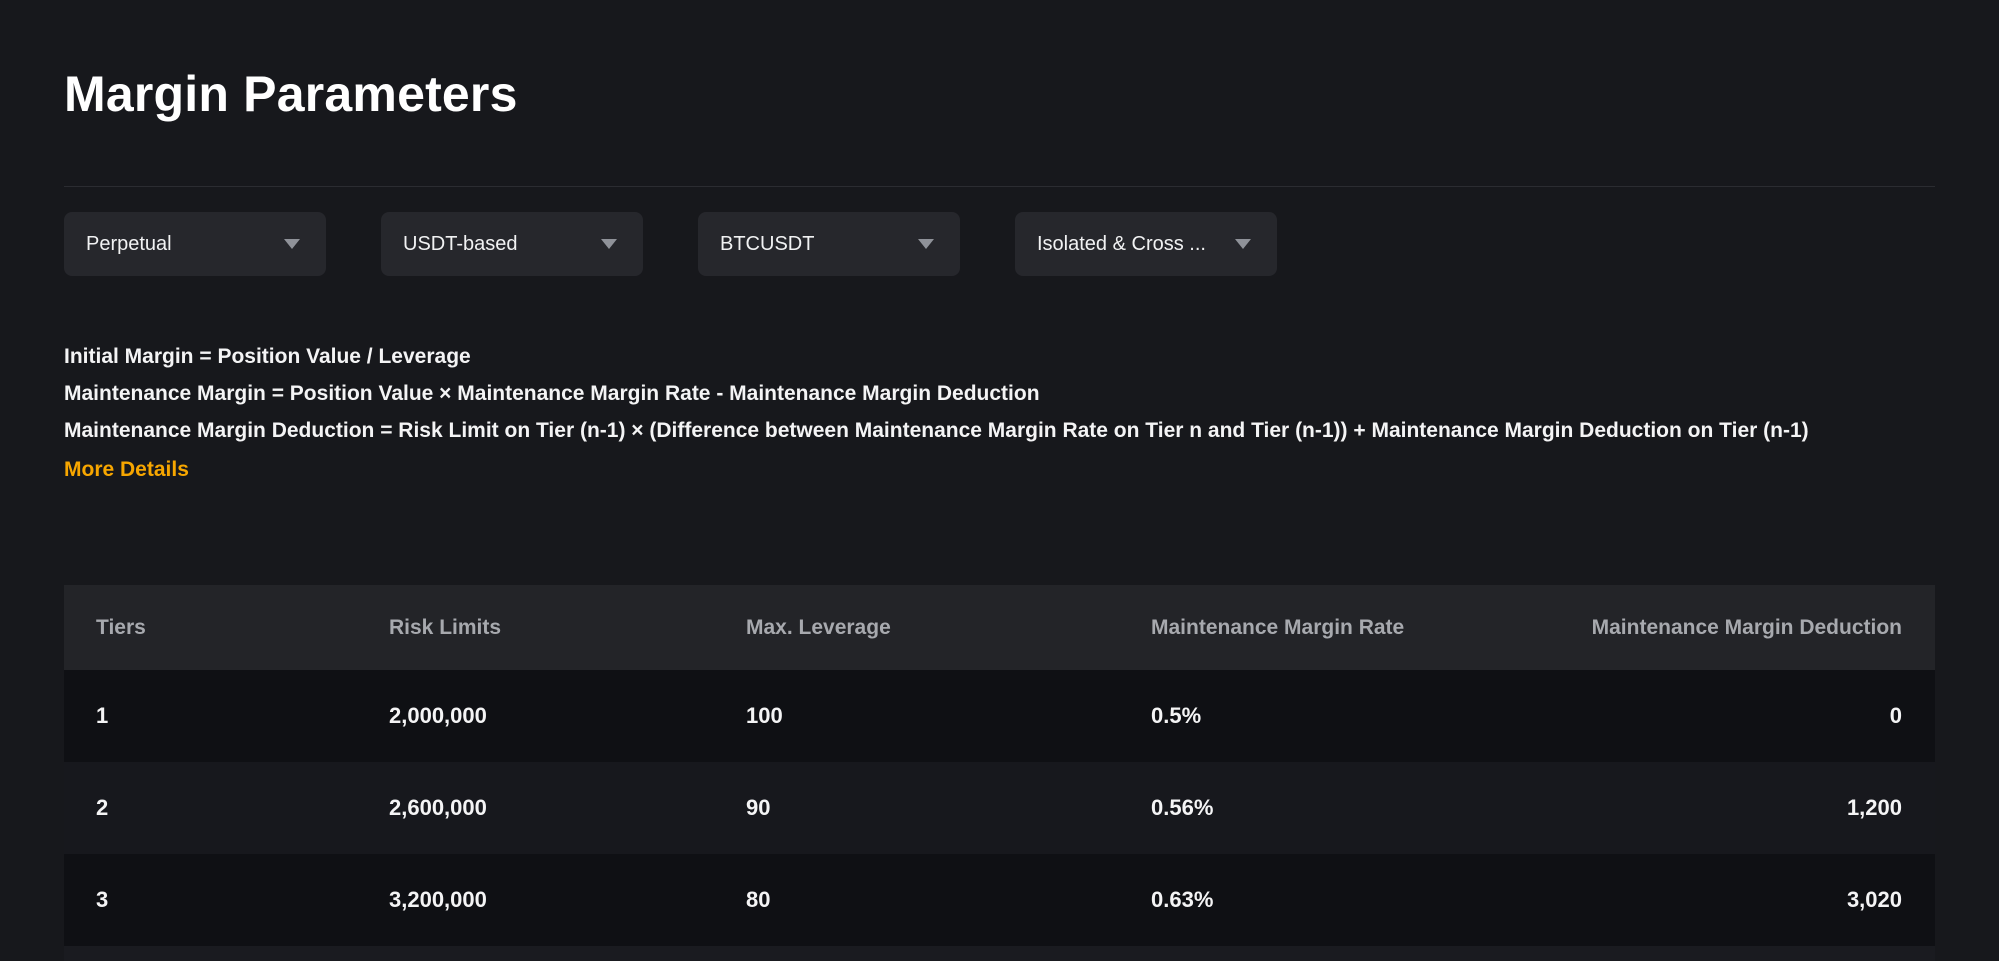 The image size is (1999, 961). I want to click on column-header-max-leverage: Max. Leverage, so click(818, 627).